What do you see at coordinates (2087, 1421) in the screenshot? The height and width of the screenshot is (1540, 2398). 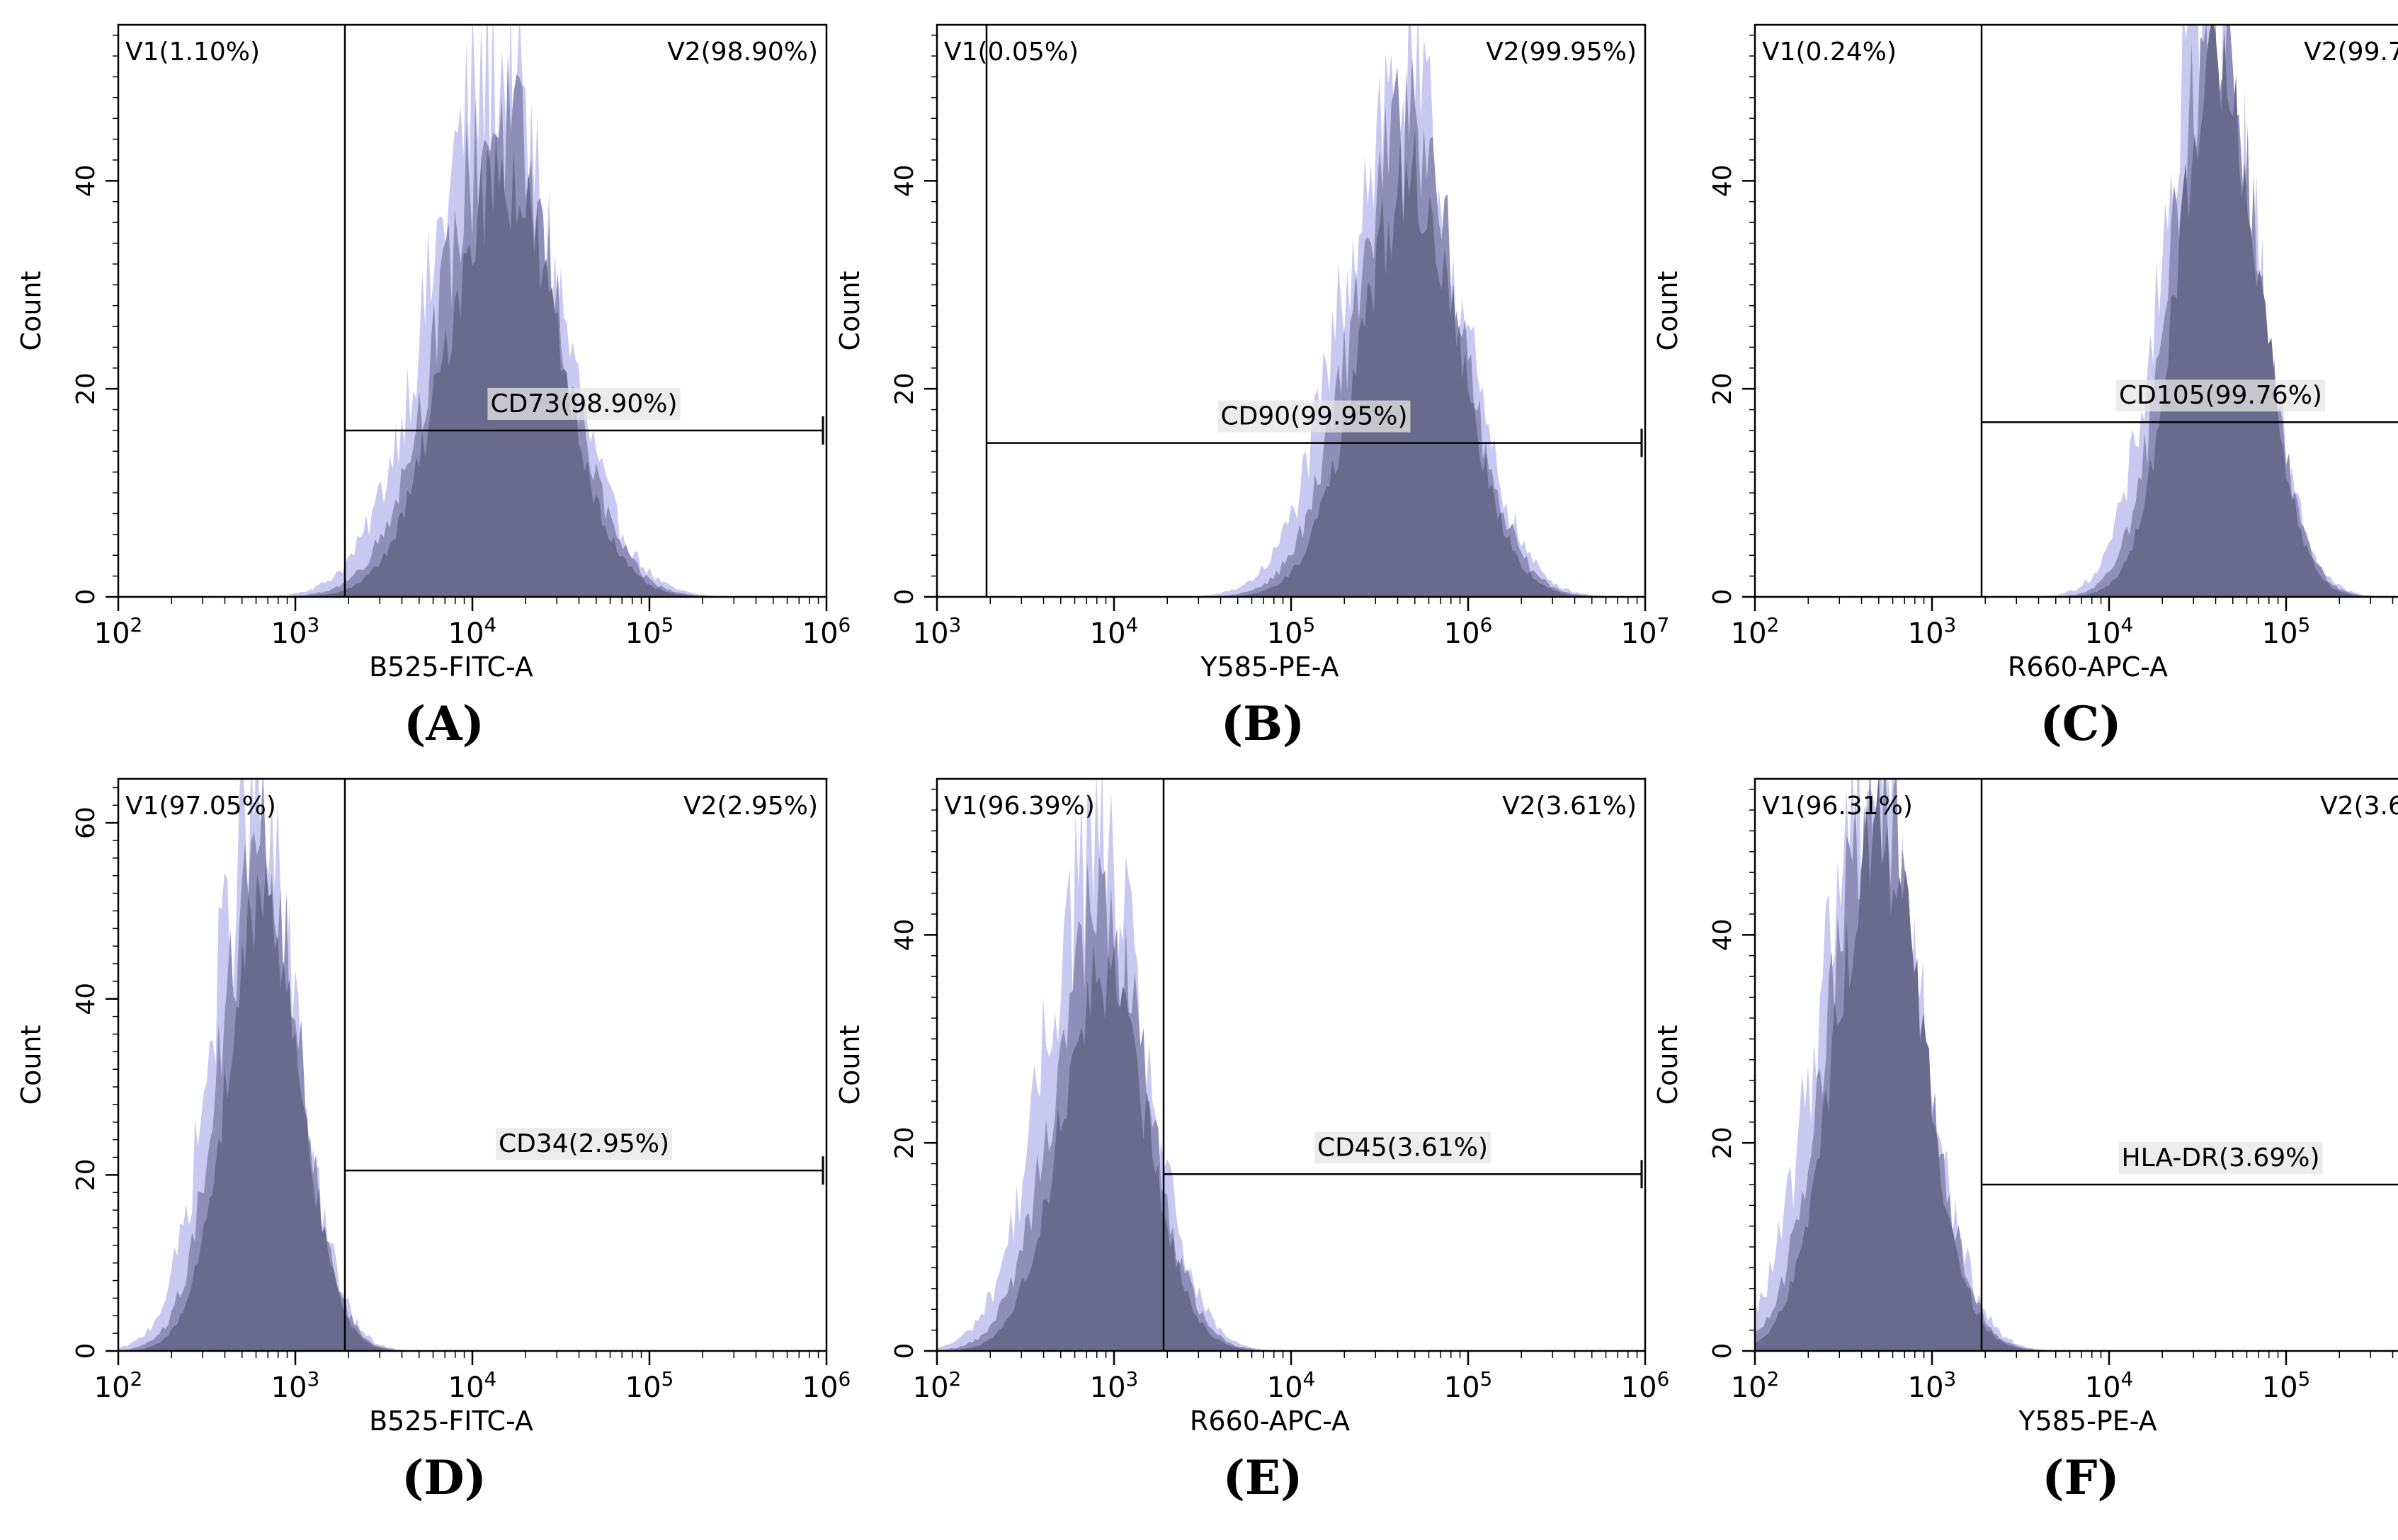 I see `x-axis-label: Y585-PE-A` at bounding box center [2087, 1421].